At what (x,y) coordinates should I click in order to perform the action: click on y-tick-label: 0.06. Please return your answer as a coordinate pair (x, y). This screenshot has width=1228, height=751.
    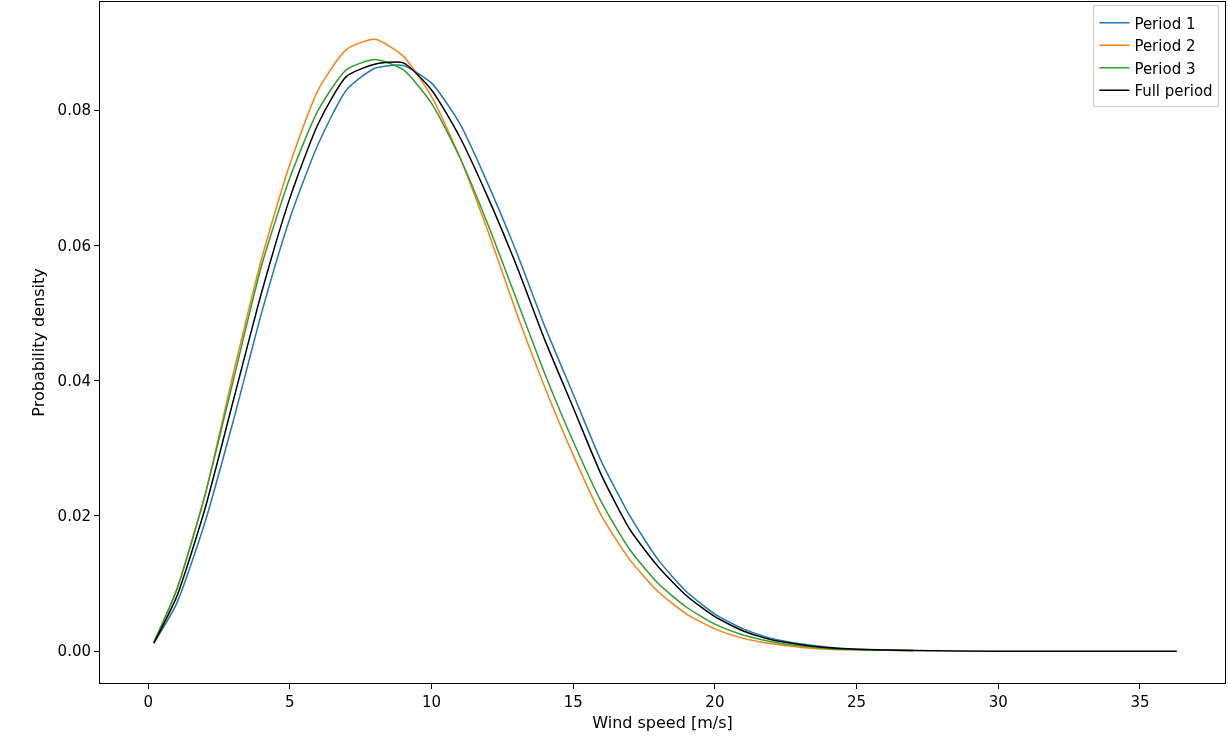
    Looking at the image, I should click on (74, 245).